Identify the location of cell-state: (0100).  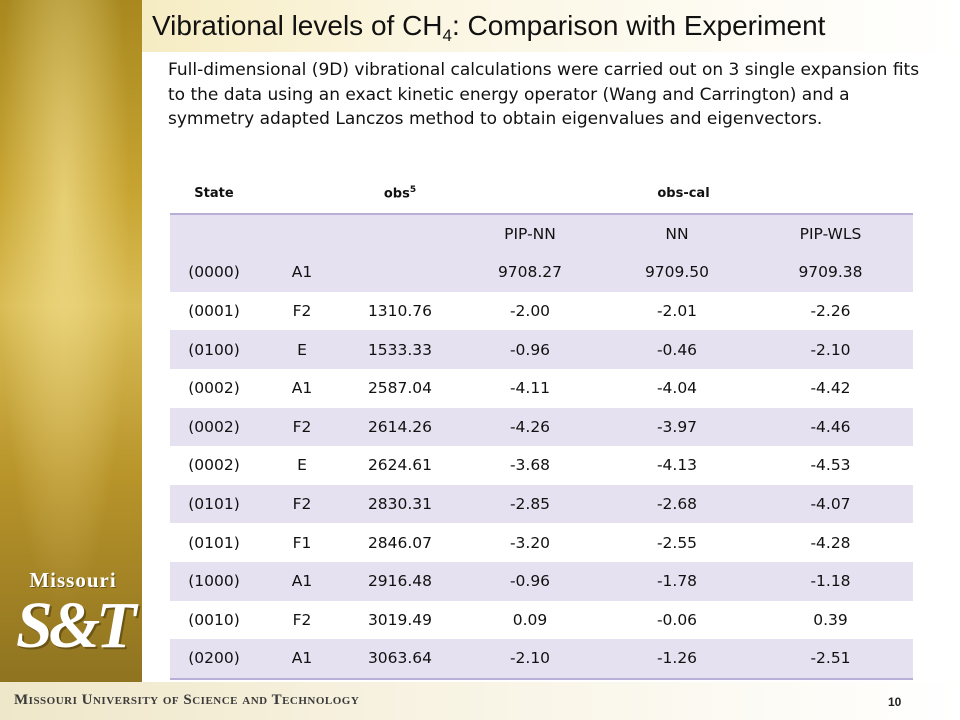
(214, 349).